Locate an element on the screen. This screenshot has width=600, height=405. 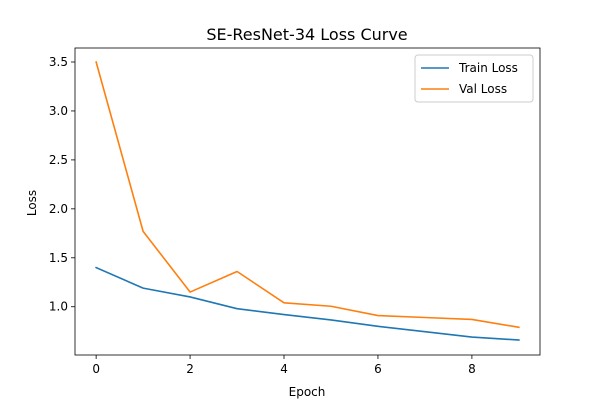
chart-title: SE-ResNet-34 Loss Curve is located at coordinates (306, 34).